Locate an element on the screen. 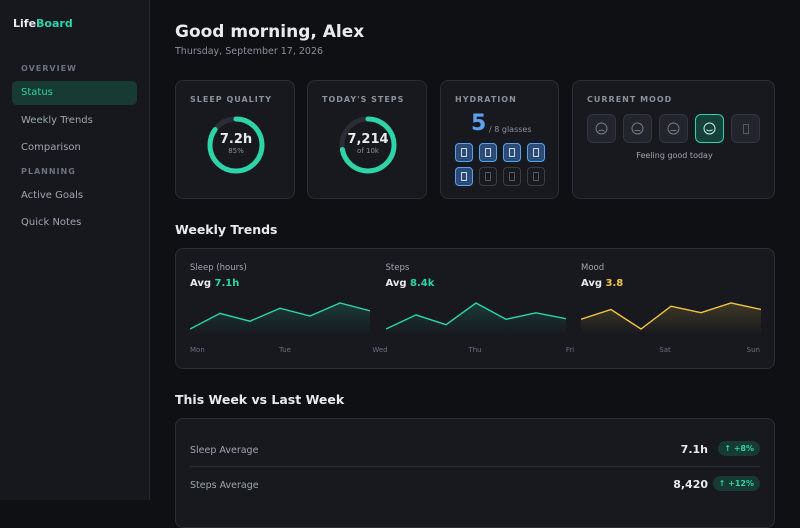 This screenshot has width=800, height=528. ring-value: 7.2h is located at coordinates (236, 139).